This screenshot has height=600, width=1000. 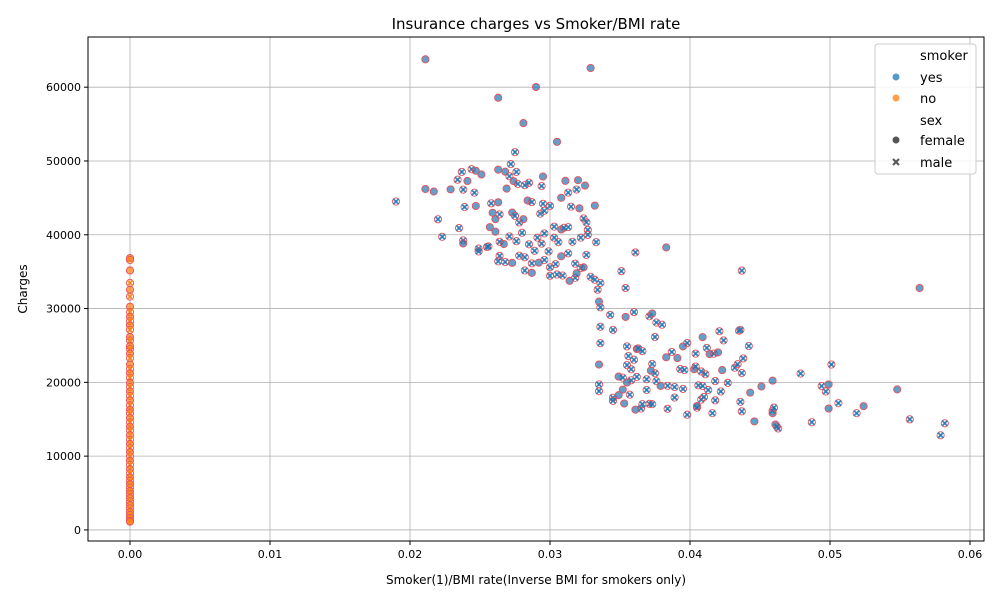 I want to click on x-tick-label: 0.01, so click(x=270, y=554).